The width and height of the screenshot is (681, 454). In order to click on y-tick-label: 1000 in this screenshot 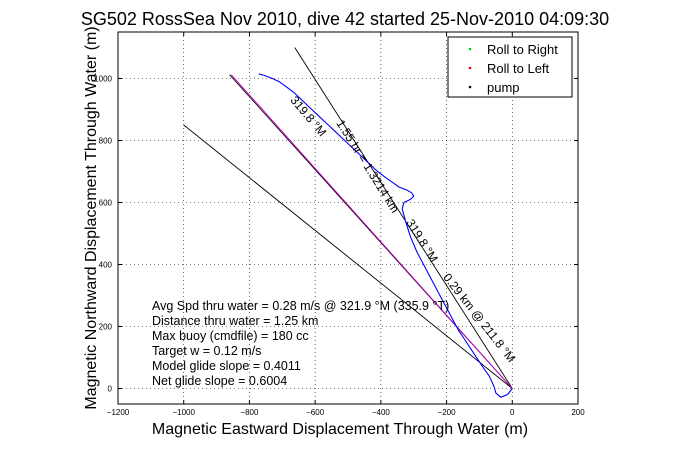, I will do `click(103, 79)`.